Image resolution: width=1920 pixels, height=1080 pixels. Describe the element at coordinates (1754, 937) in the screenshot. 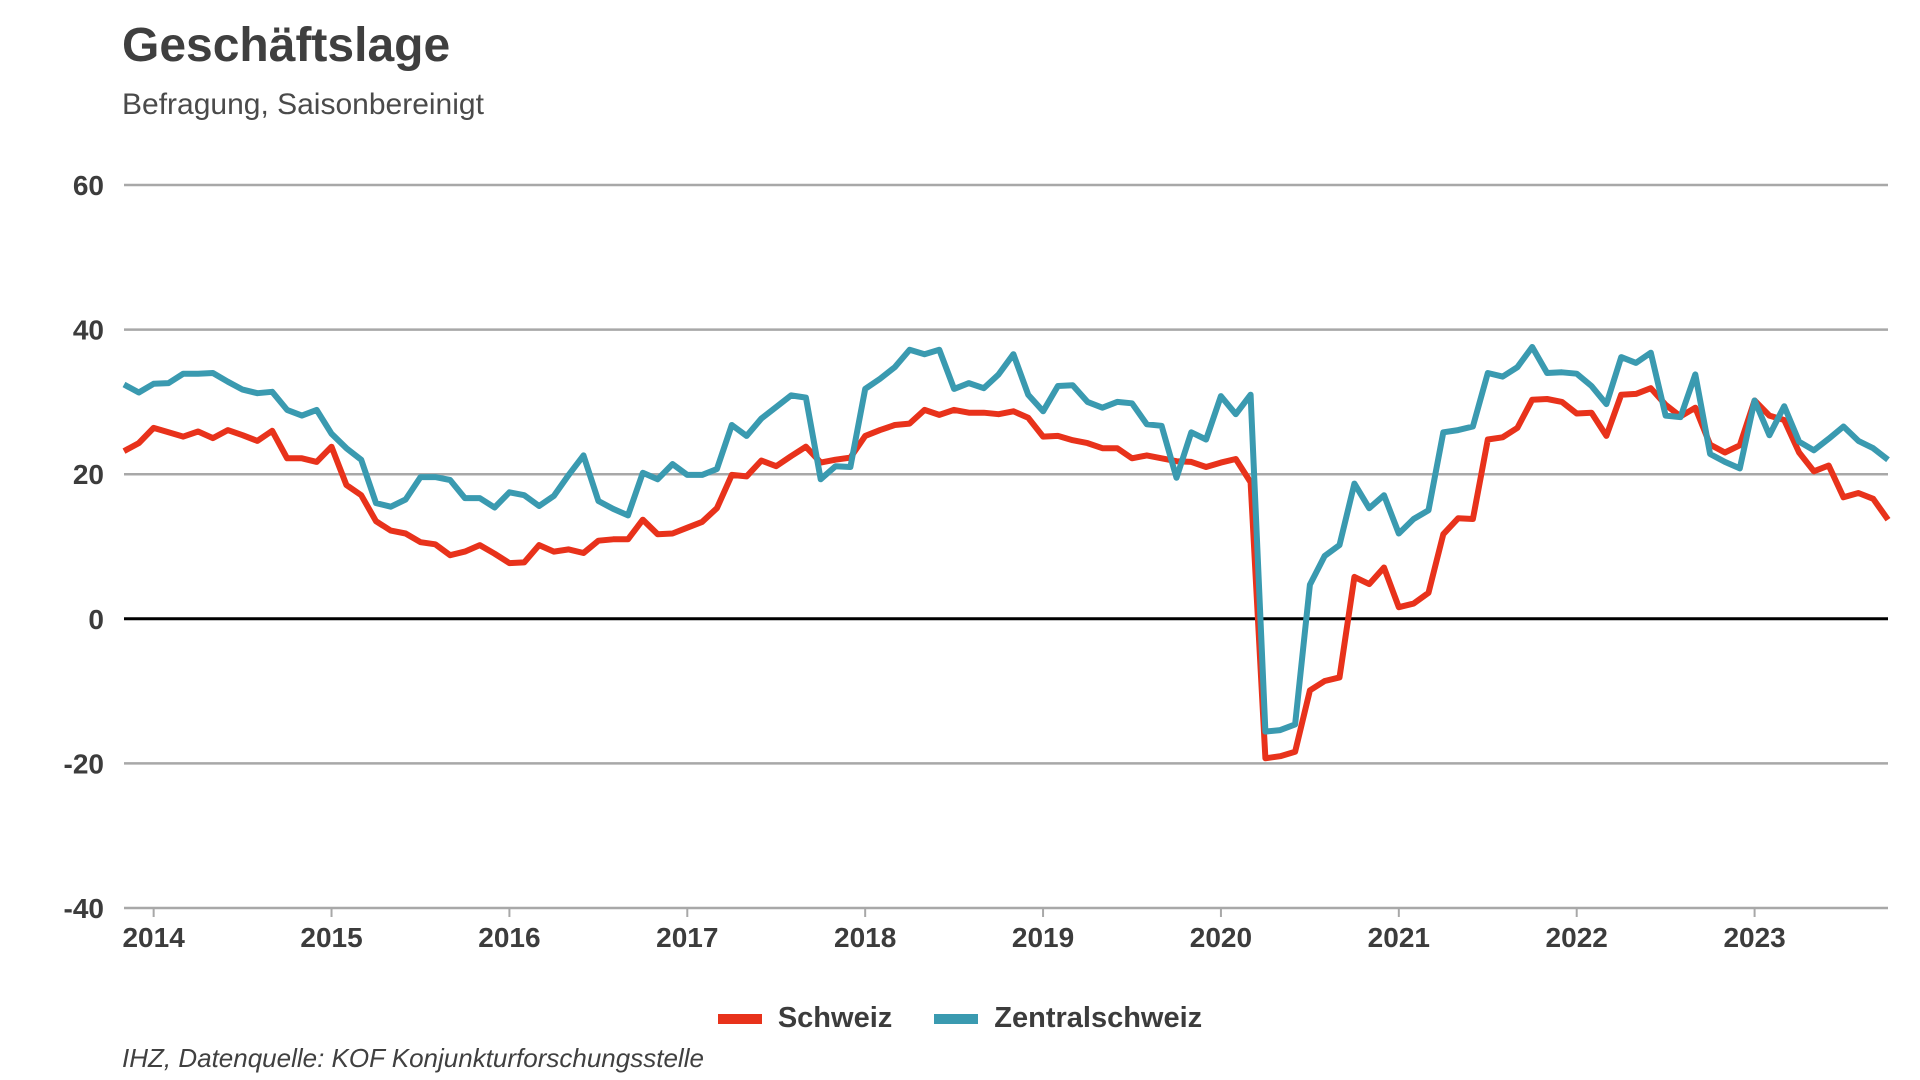

I see `x-tick-label: 2023` at that location.